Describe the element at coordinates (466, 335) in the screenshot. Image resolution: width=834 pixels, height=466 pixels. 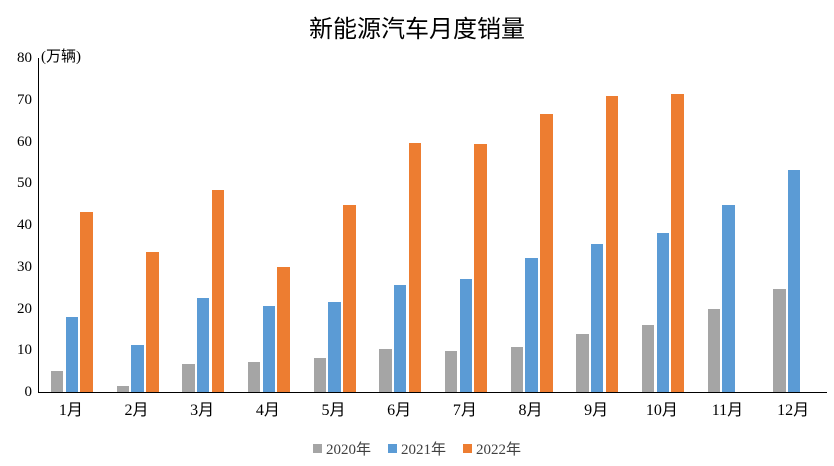
I see `bar-2021年-7月` at that location.